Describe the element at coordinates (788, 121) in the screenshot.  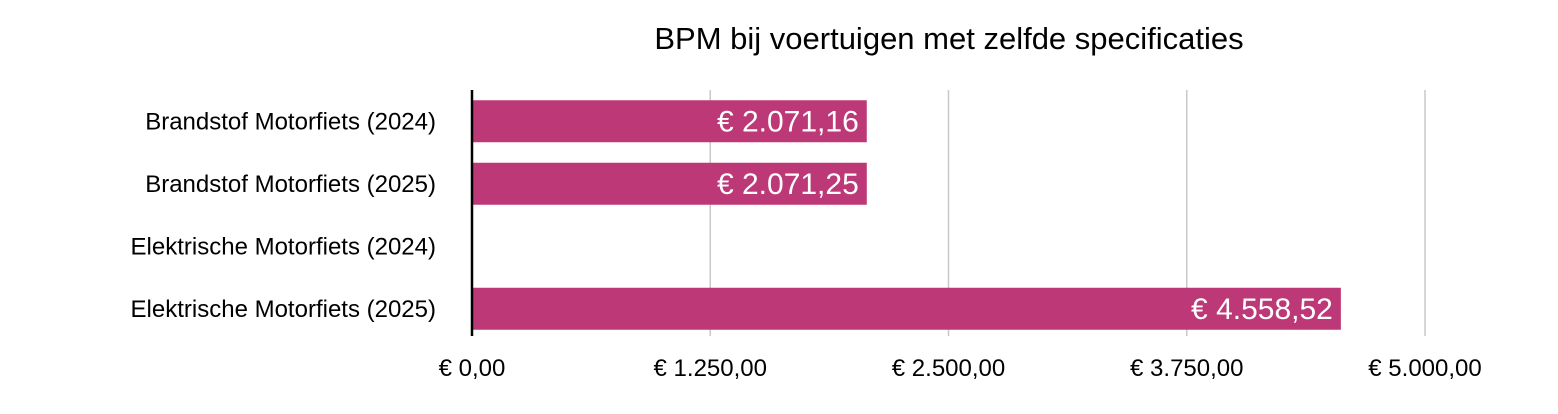
I see `bar-value-label: € 2.071,16` at that location.